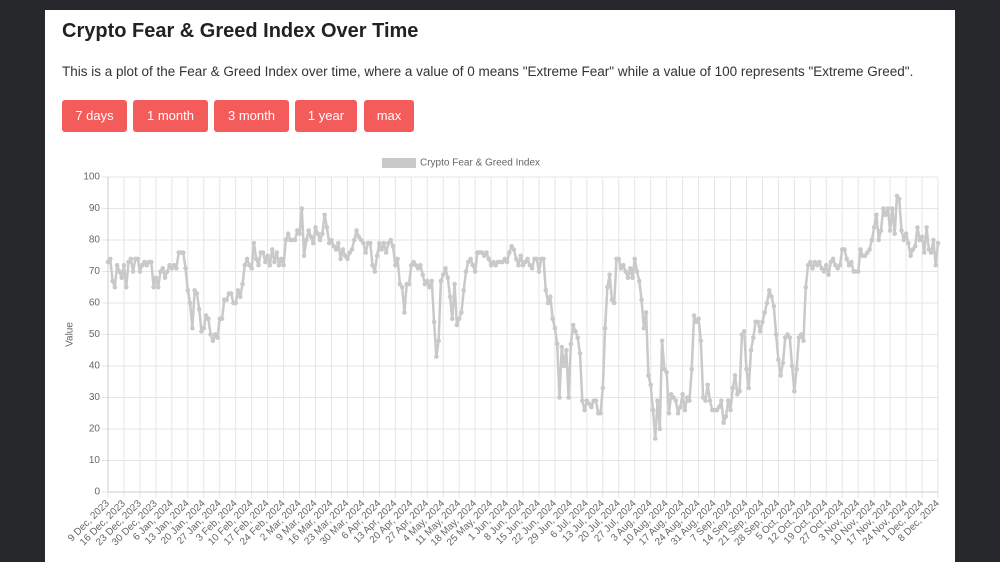  I want to click on y-tick-label: 60, so click(95, 303).